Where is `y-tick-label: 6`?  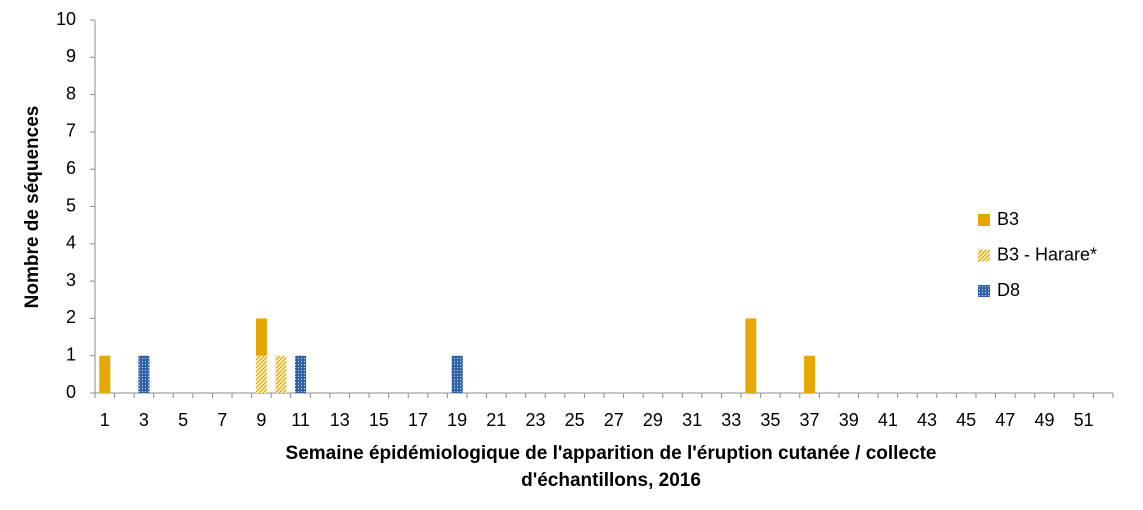
y-tick-label: 6 is located at coordinates (71, 168).